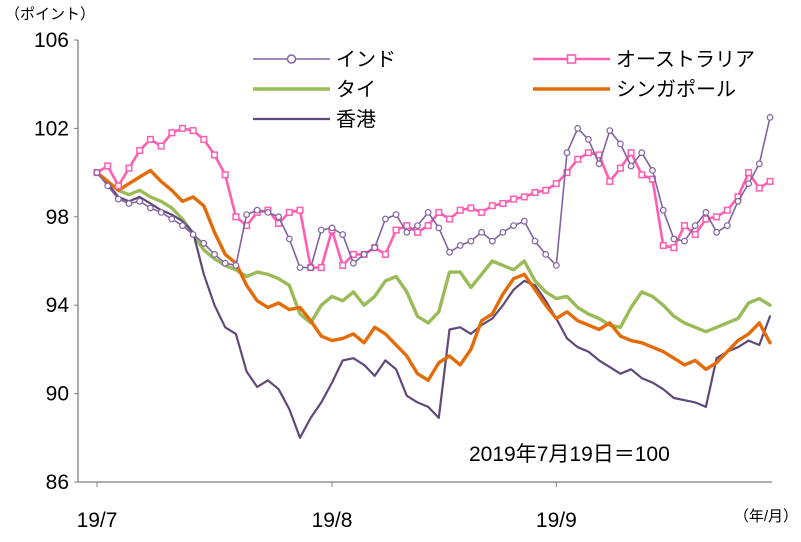 The height and width of the screenshot is (542, 801). What do you see at coordinates (291, 59) in the screenshot?
I see `legend-marker-india` at bounding box center [291, 59].